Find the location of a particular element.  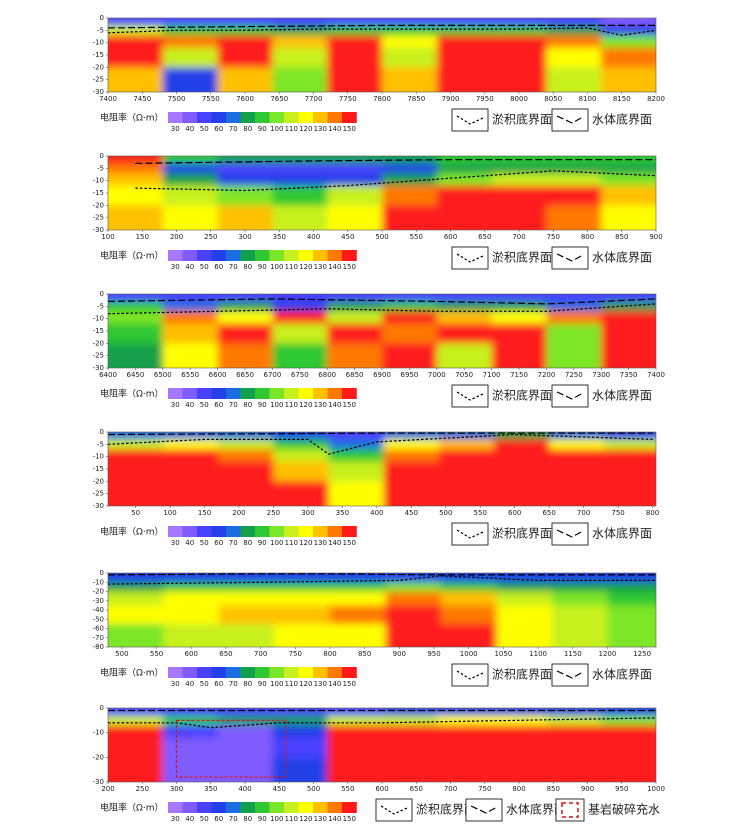

x-tick-label: 7450 is located at coordinates (142, 99).